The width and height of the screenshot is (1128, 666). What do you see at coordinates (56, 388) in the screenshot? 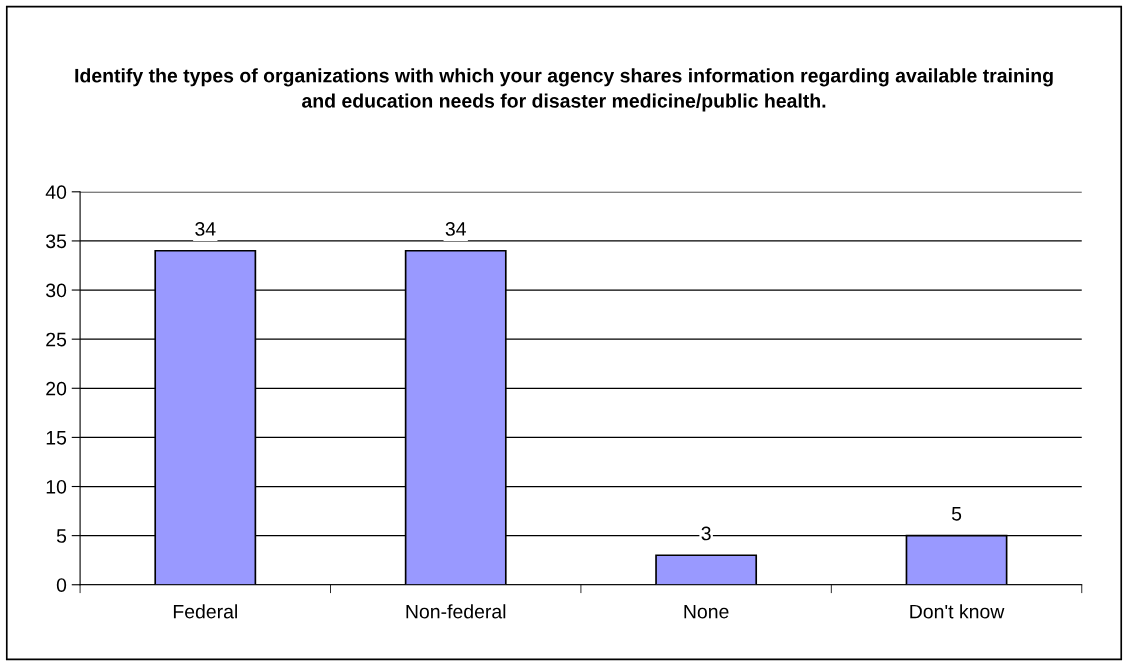
I see `y-tick-label: 20` at bounding box center [56, 388].